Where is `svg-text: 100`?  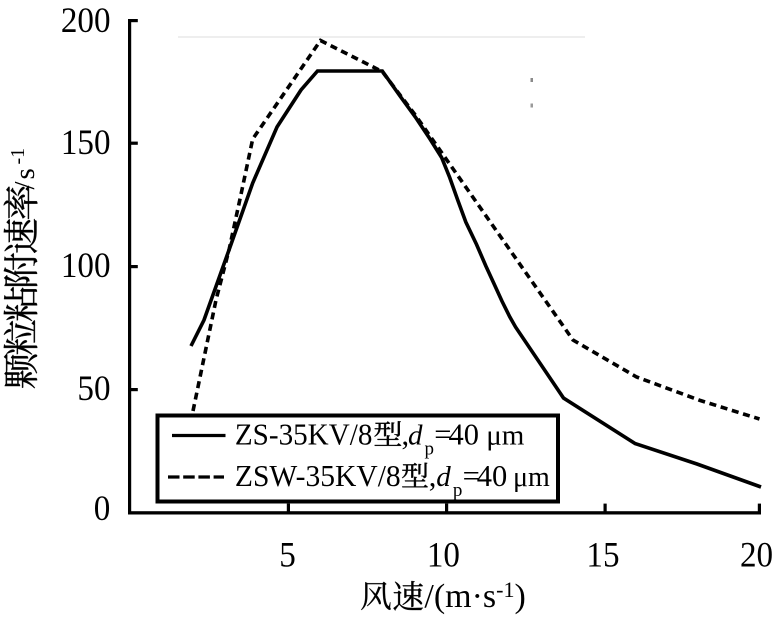 svg-text: 100 is located at coordinates (86, 266).